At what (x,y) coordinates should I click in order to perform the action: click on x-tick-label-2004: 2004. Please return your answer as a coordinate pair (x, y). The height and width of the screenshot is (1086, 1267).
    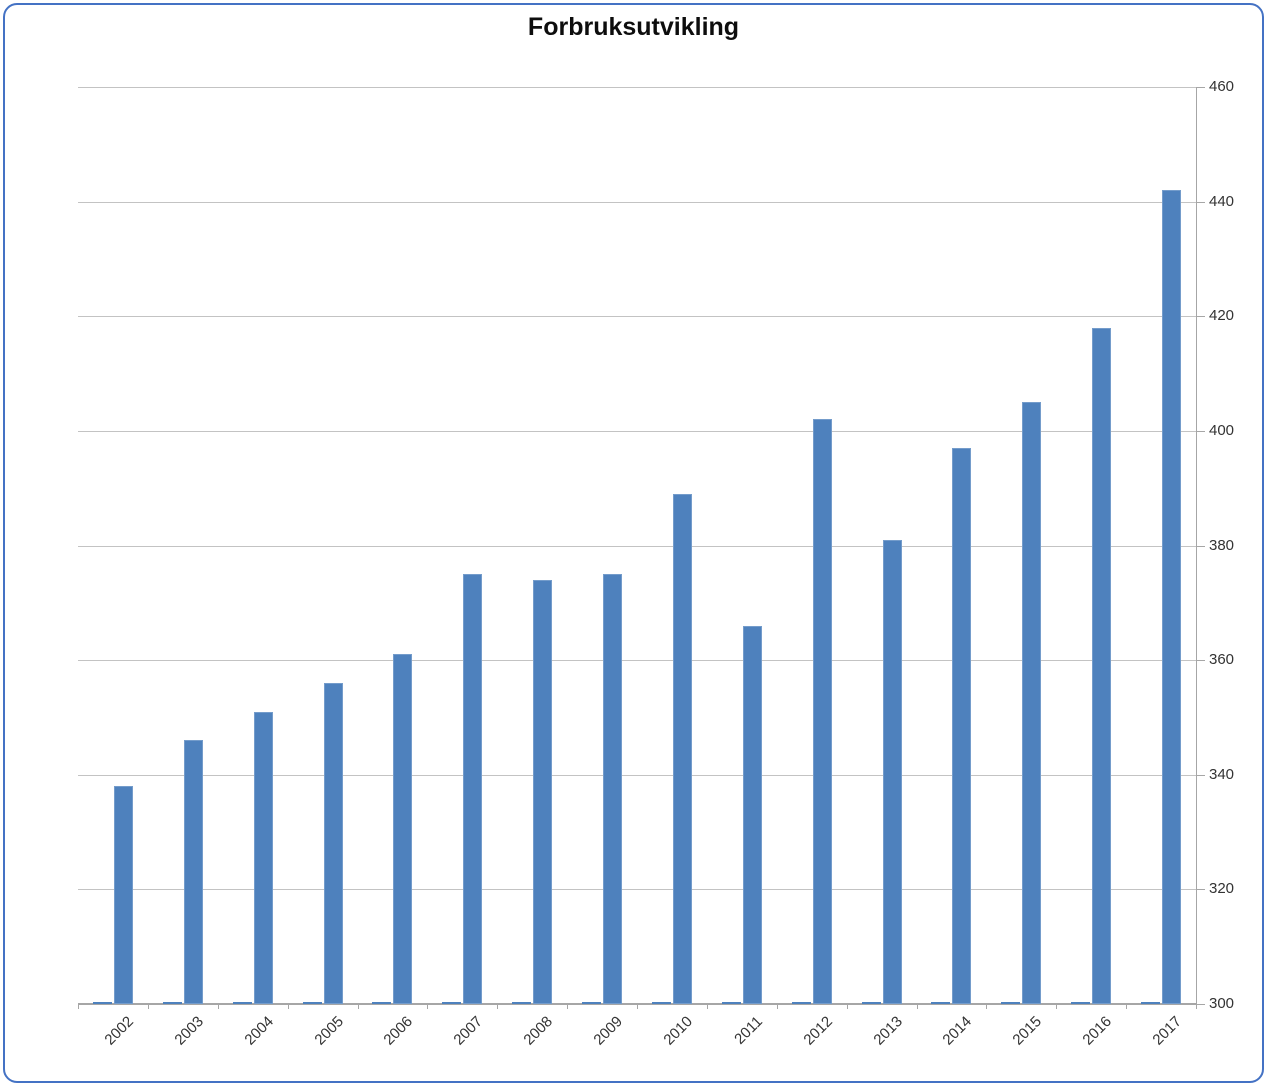
    Looking at the image, I should click on (259, 1031).